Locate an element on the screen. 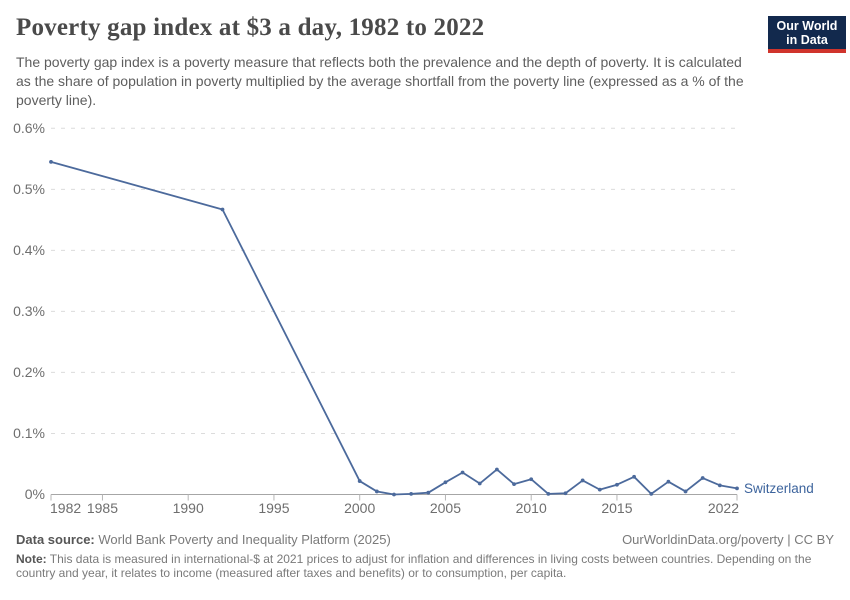 This screenshot has height=600, width=850. x-axis-tick-label: 1982 is located at coordinates (65, 508).